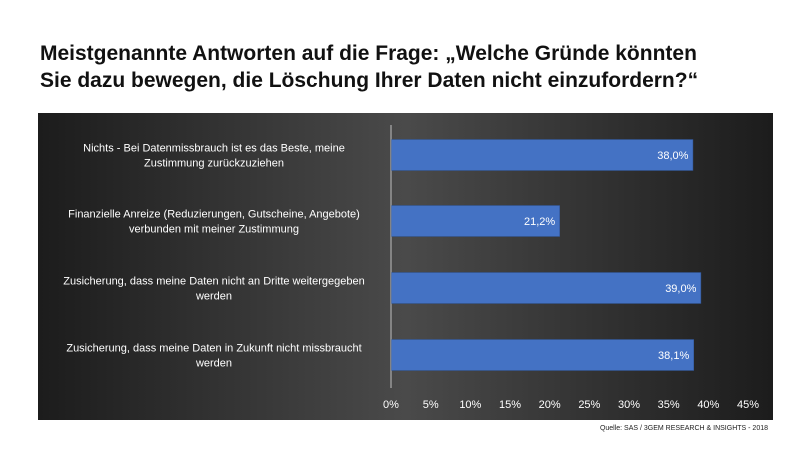 The height and width of the screenshot is (450, 800). Describe the element at coordinates (708, 405) in the screenshot. I see `x-tick-label: 40%` at that location.